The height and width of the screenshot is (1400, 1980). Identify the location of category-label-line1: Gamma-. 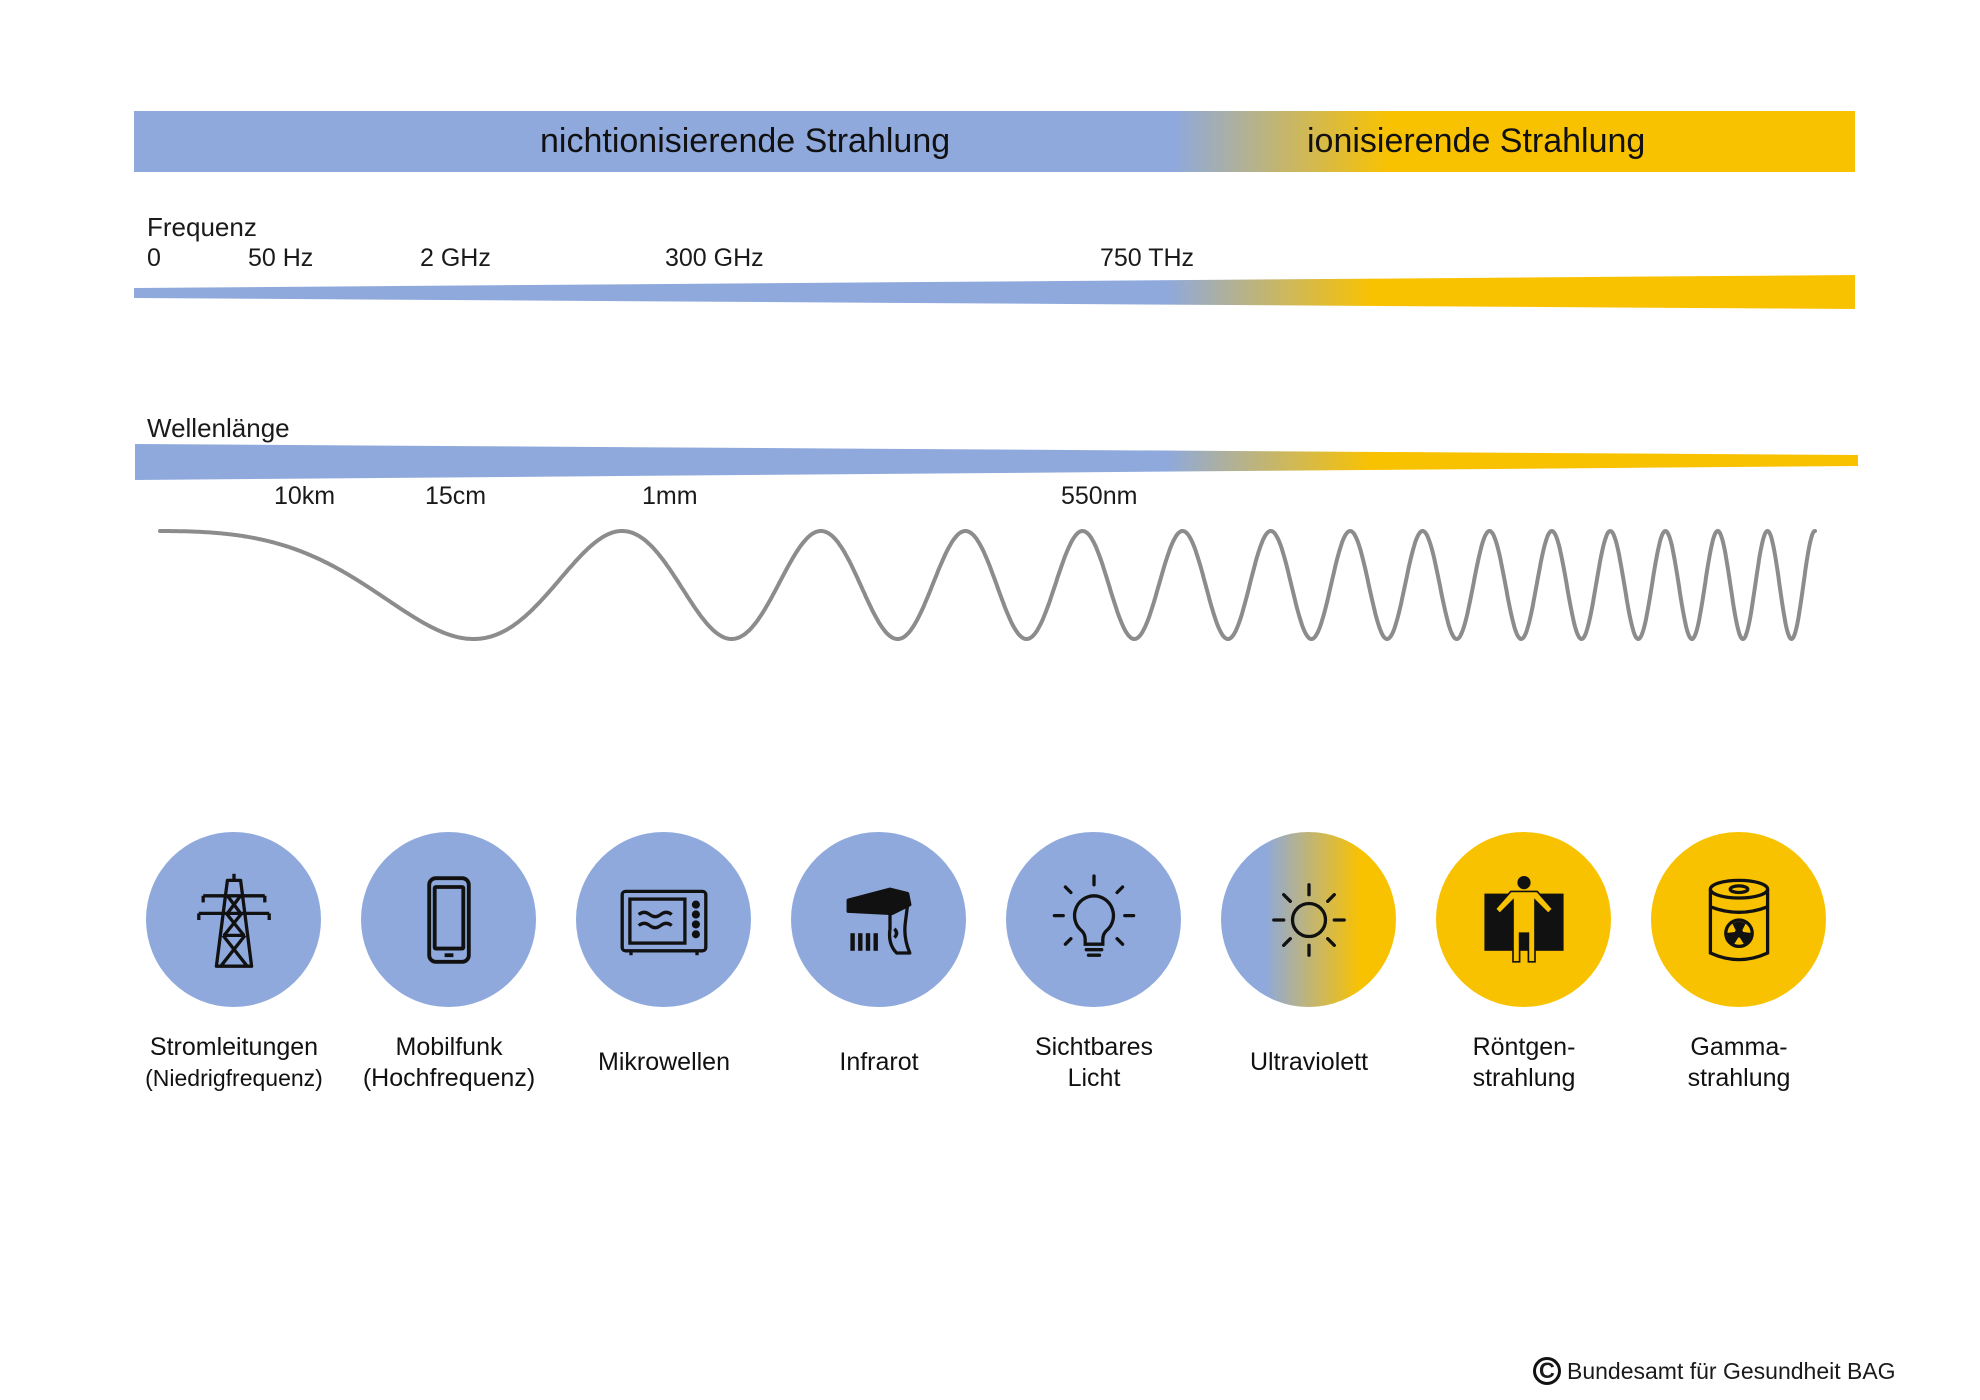
(1739, 1047).